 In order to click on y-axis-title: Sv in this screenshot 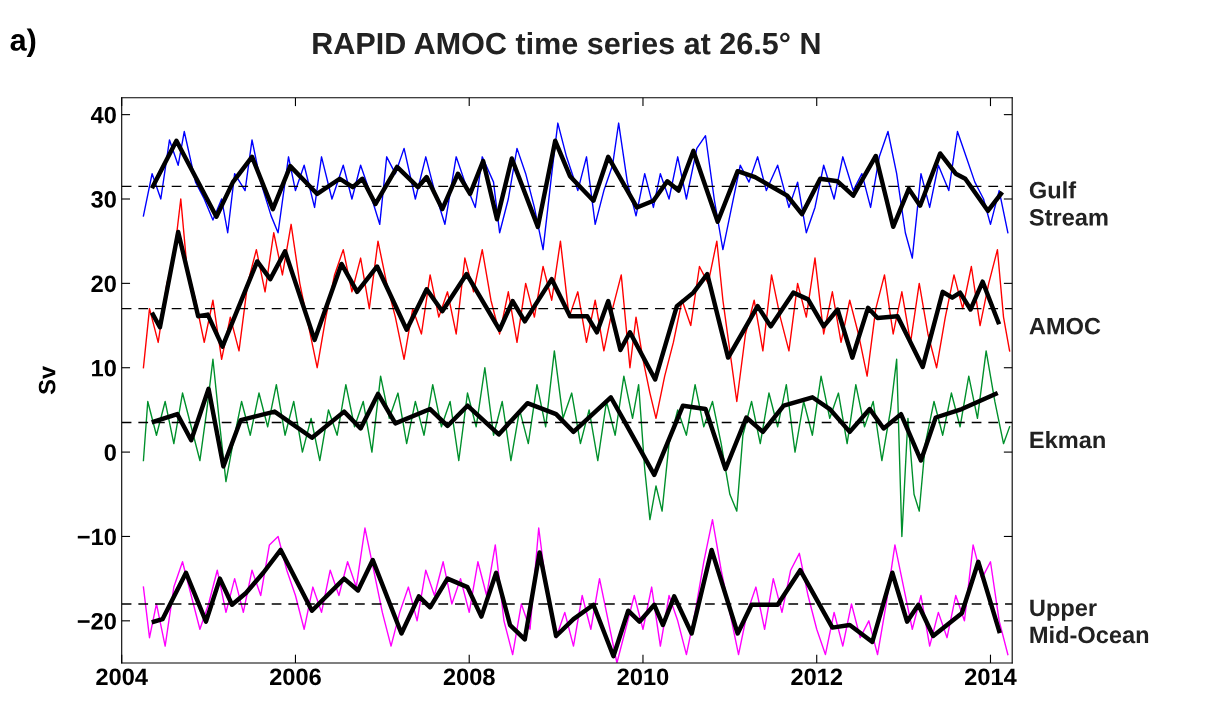, I will do `click(47, 380)`.